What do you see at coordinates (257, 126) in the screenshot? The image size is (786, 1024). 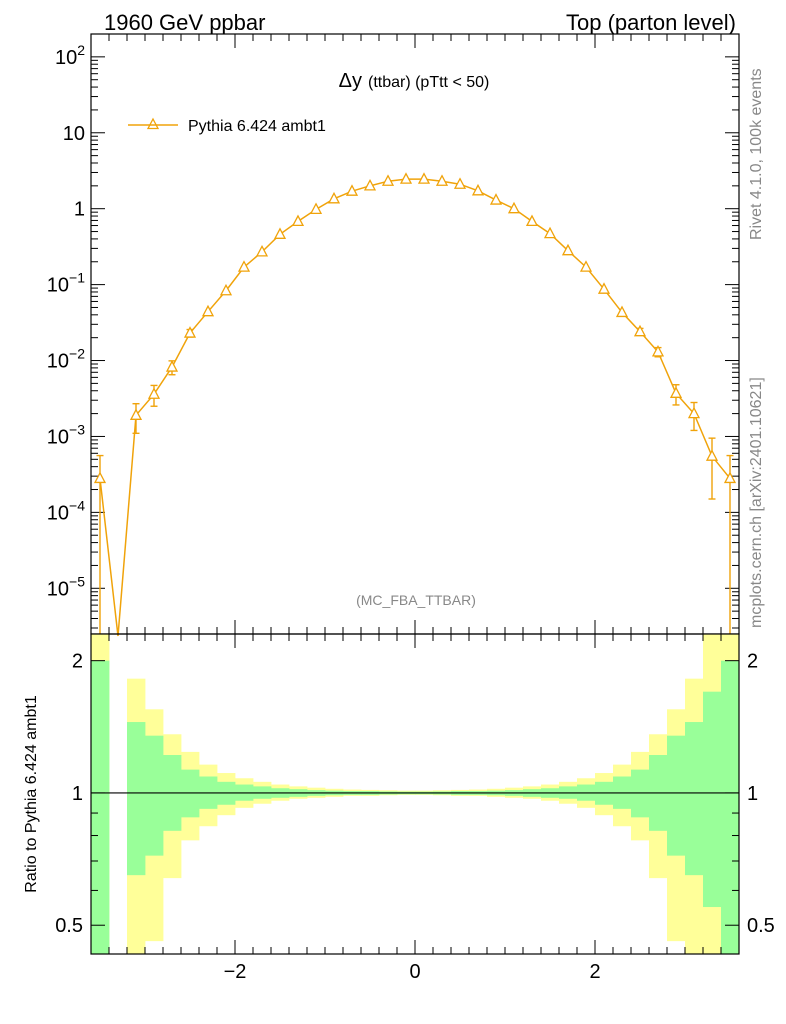 I see `legend-label: Pythia 6.424 ambt1` at bounding box center [257, 126].